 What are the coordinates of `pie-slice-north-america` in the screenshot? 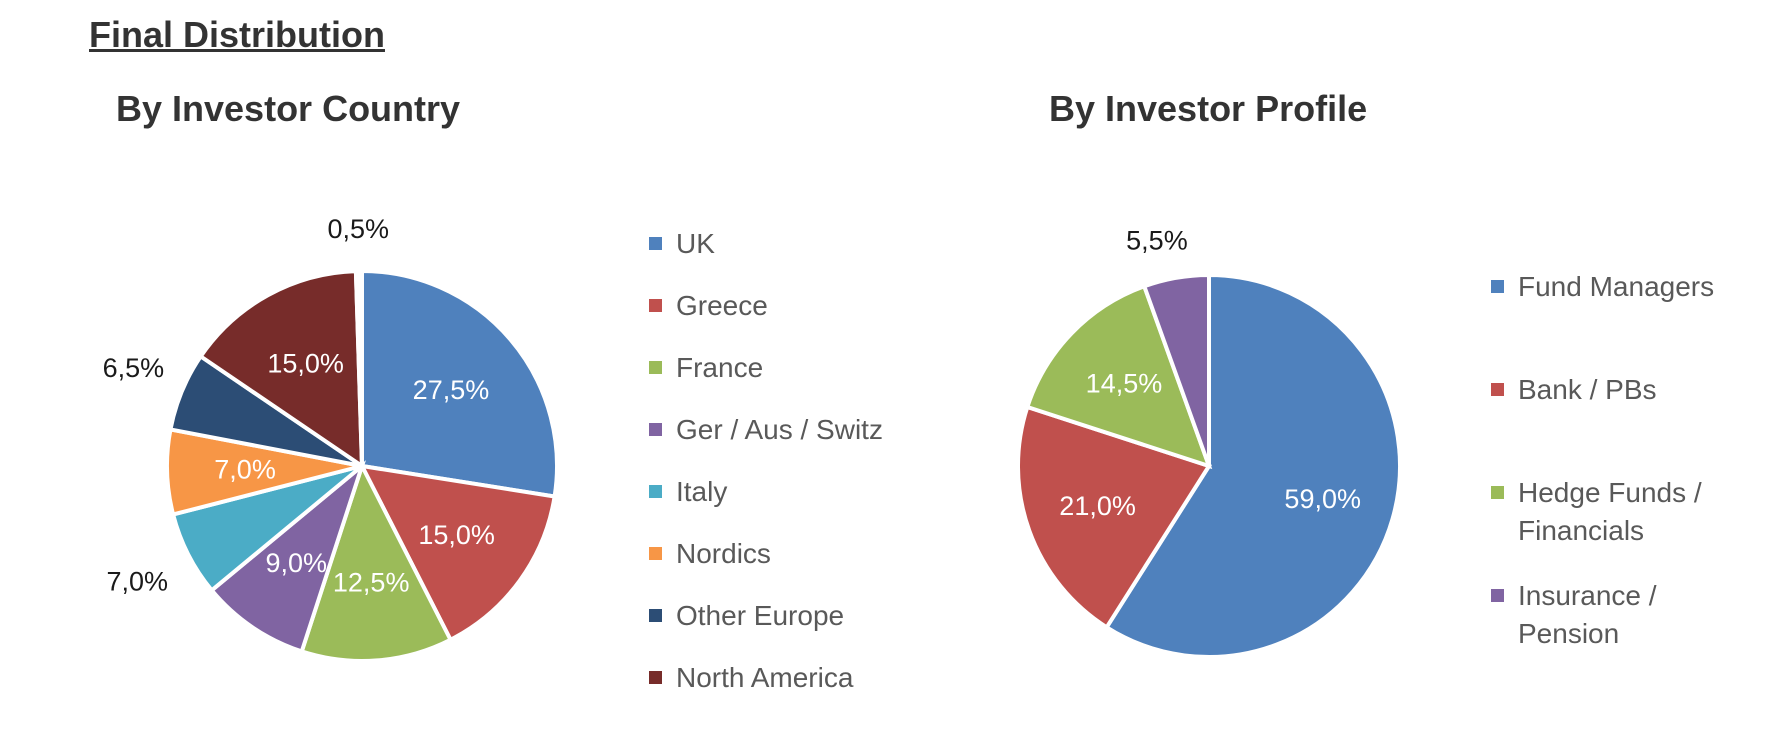 It's located at (281, 369).